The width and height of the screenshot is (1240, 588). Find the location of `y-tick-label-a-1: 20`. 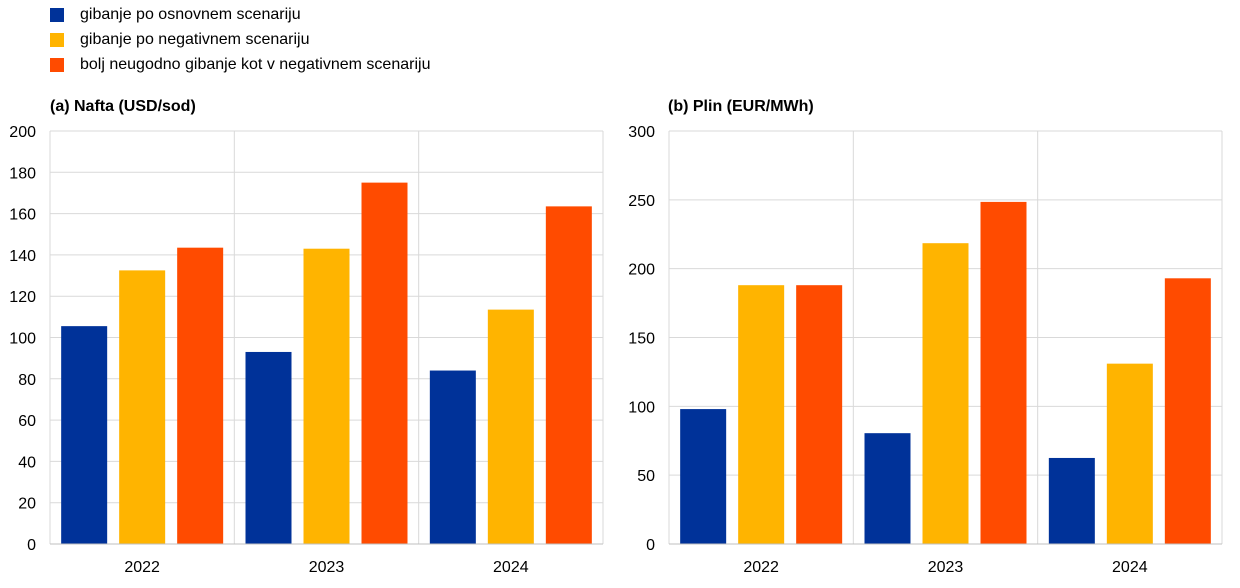

y-tick-label-a-1: 20 is located at coordinates (27, 504).